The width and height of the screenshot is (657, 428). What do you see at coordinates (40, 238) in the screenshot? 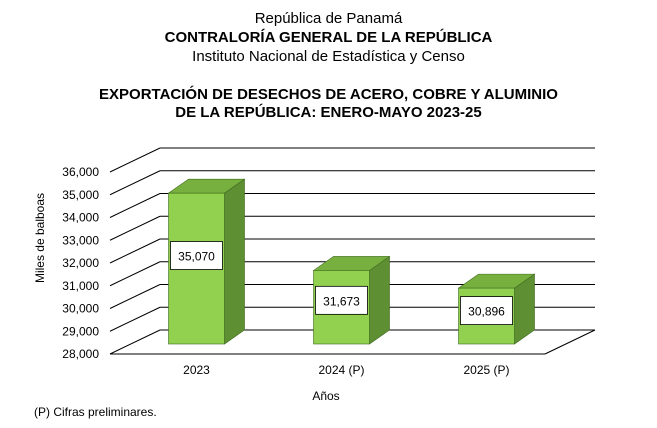
I see `y-axis-label: Miles de balboas` at bounding box center [40, 238].